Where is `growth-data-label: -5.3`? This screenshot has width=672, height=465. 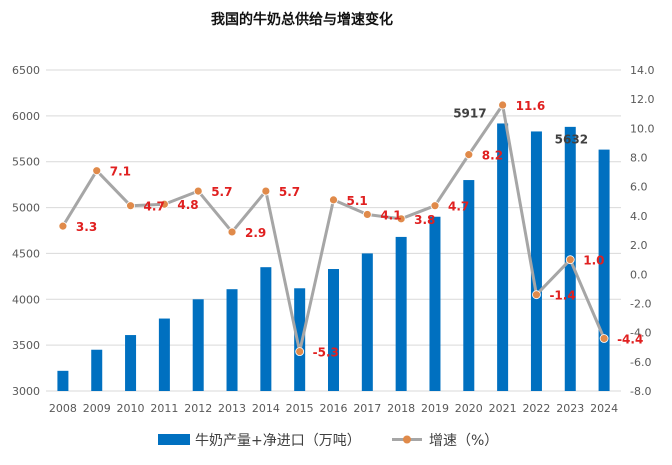
growth-data-label: -5.3 is located at coordinates (326, 353).